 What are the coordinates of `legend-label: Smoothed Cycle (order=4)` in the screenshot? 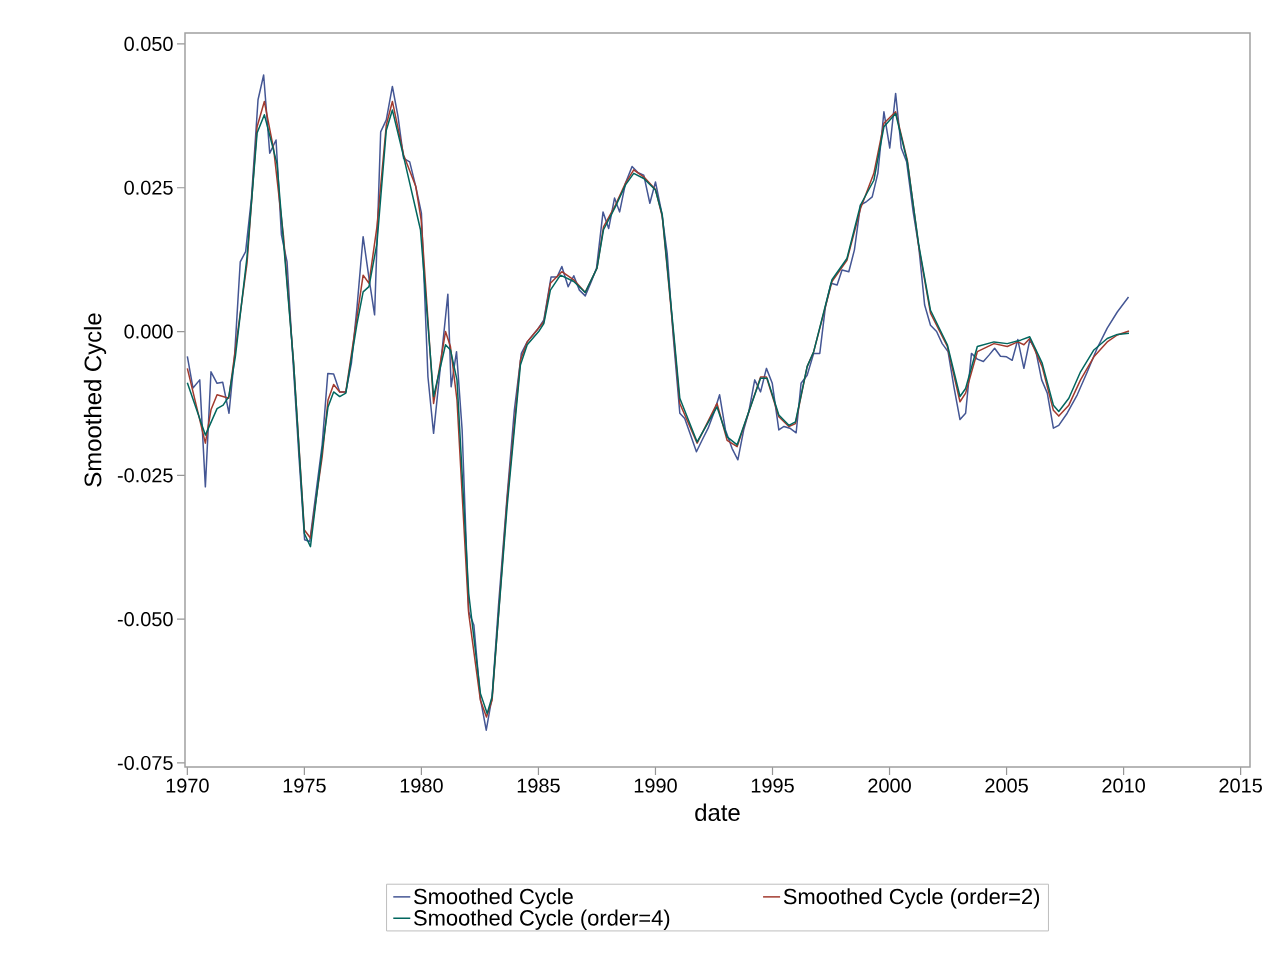 It's located at (542, 919).